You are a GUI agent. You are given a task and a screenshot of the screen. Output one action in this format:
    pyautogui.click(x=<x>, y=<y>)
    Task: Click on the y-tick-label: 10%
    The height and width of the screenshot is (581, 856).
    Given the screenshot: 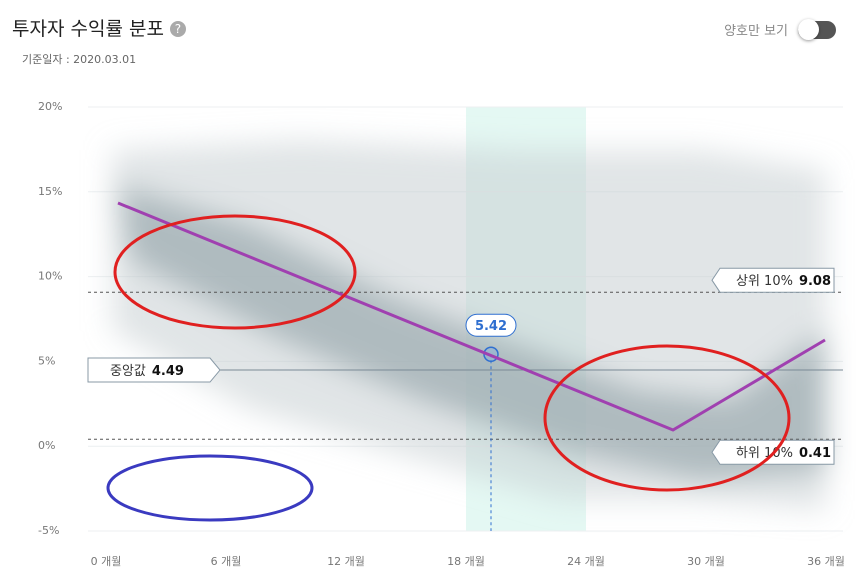 What is the action you would take?
    pyautogui.click(x=50, y=276)
    